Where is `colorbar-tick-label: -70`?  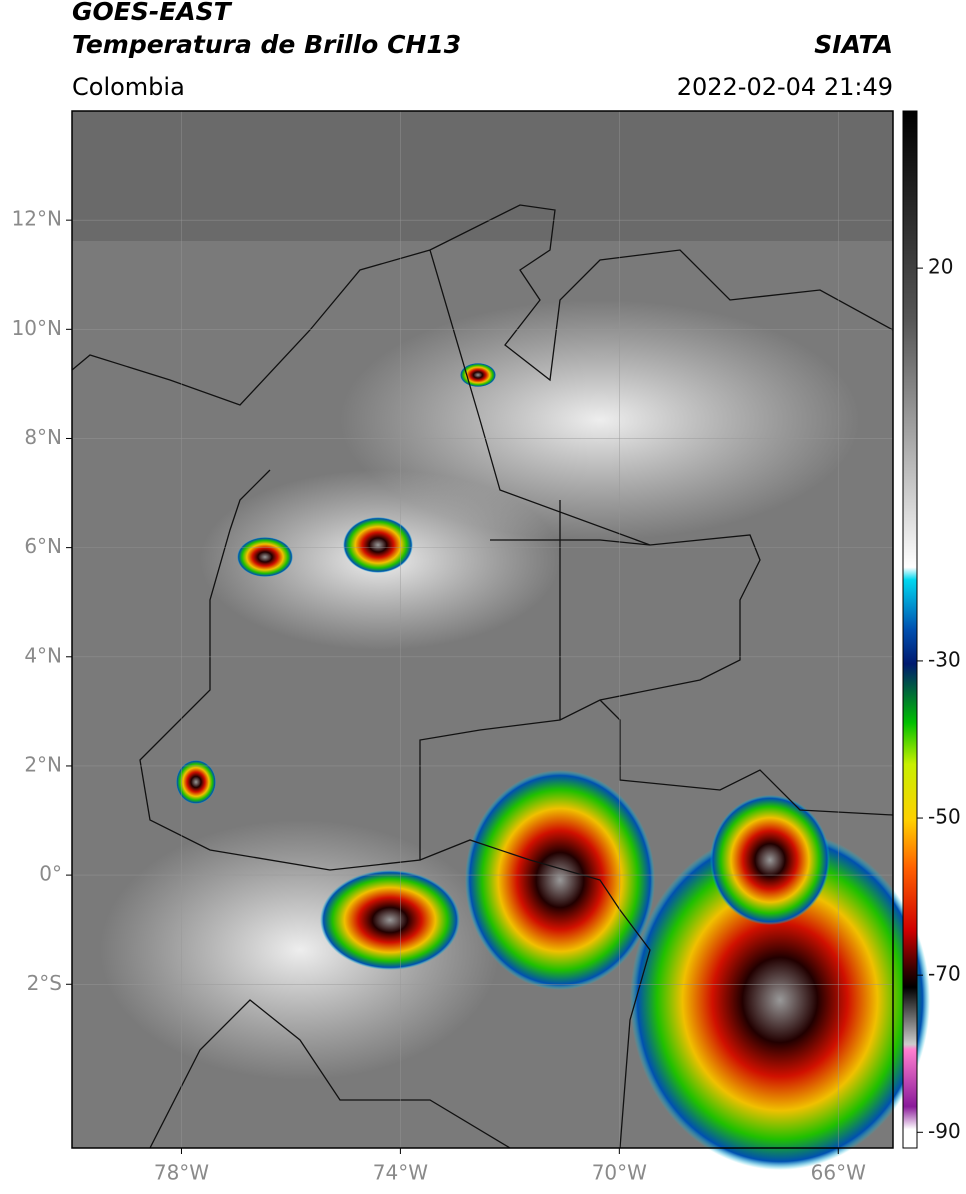 colorbar-tick-label: -70 is located at coordinates (944, 974).